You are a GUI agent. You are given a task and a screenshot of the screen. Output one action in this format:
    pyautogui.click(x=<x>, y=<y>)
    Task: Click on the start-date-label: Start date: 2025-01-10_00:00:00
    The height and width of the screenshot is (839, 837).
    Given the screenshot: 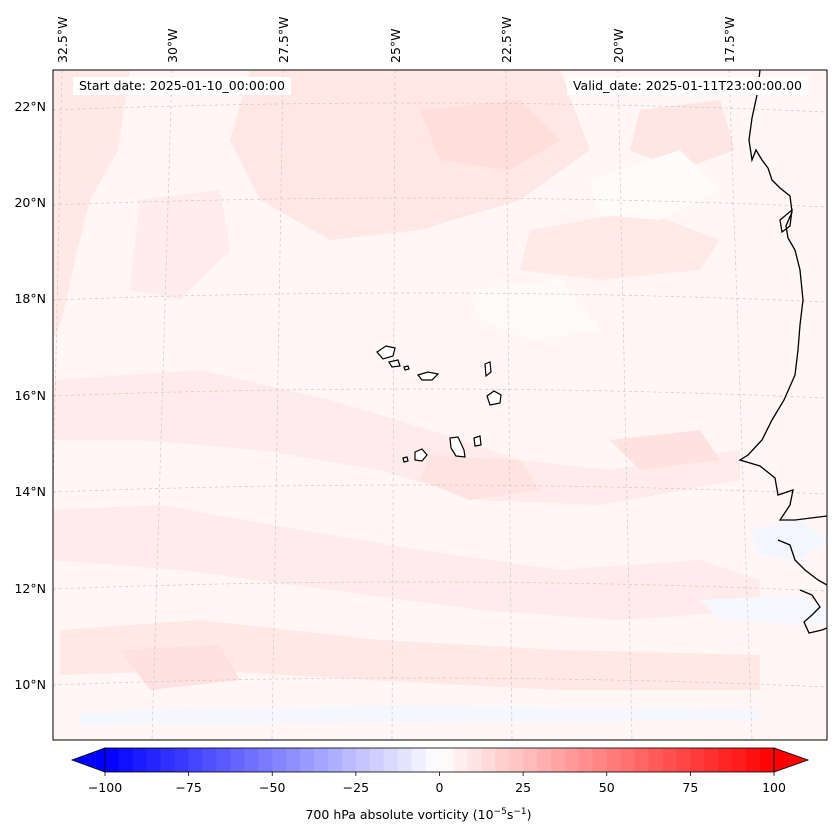 What is the action you would take?
    pyautogui.click(x=182, y=86)
    